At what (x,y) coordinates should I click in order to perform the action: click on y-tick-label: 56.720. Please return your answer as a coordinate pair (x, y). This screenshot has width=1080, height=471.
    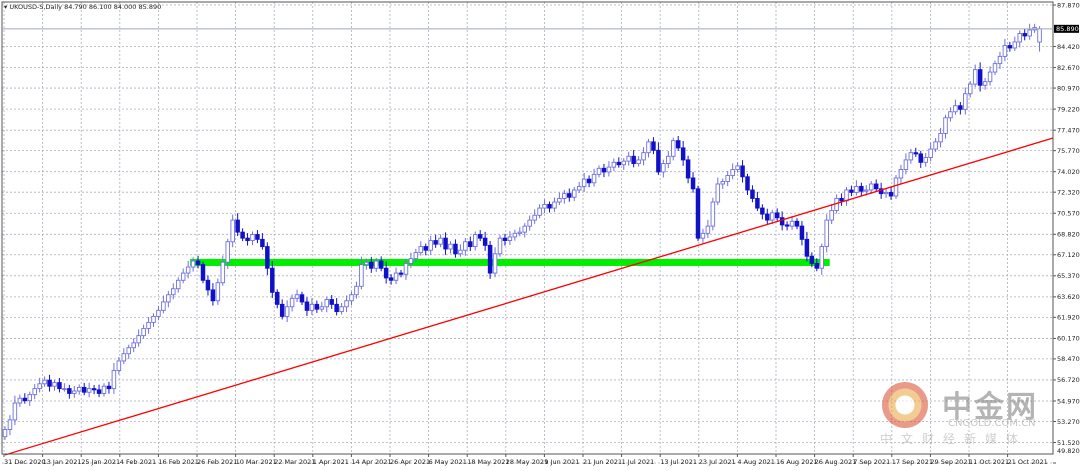
    Looking at the image, I should click on (1068, 380).